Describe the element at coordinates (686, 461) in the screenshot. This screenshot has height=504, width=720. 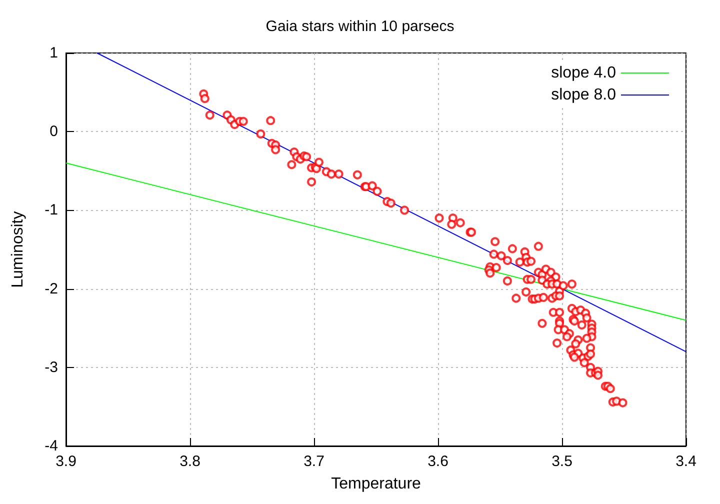
I see `x-tick-label: 3.4` at that location.